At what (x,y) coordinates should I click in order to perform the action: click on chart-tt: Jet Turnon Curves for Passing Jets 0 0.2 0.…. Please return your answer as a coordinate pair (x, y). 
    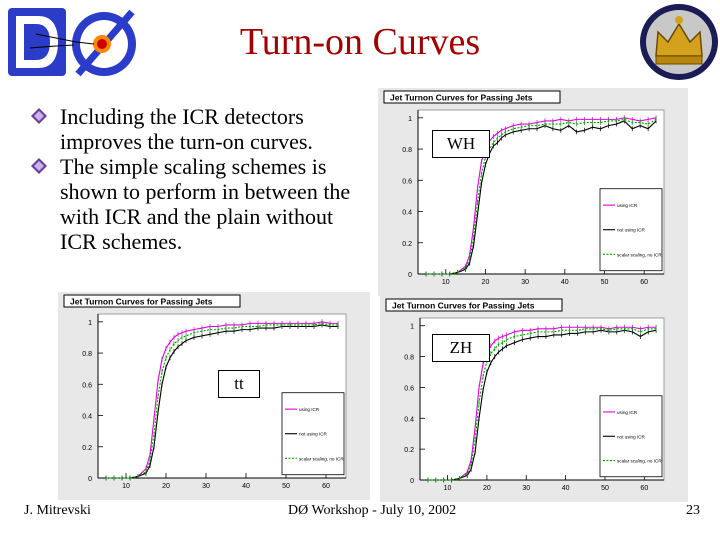
    Looking at the image, I should click on (205, 392).